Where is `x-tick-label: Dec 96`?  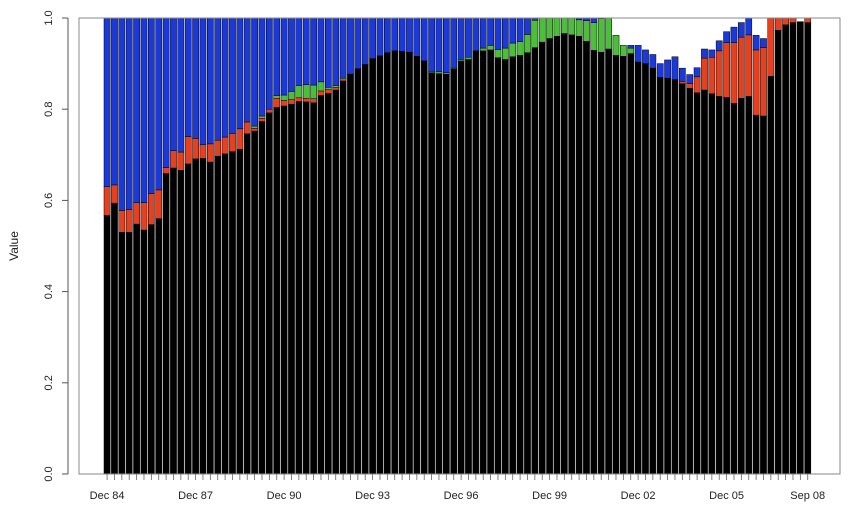
x-tick-label: Dec 96 is located at coordinates (461, 496).